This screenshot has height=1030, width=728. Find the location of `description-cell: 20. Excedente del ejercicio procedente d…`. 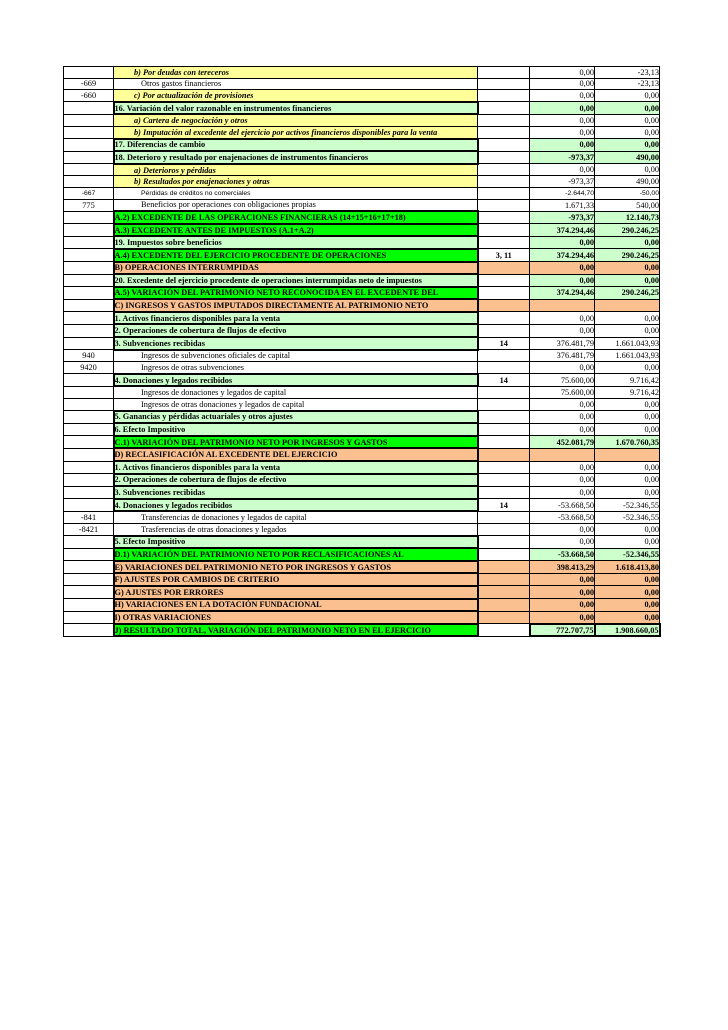

description-cell: 20. Excedente del ejercicio procedente d… is located at coordinates (295, 280).